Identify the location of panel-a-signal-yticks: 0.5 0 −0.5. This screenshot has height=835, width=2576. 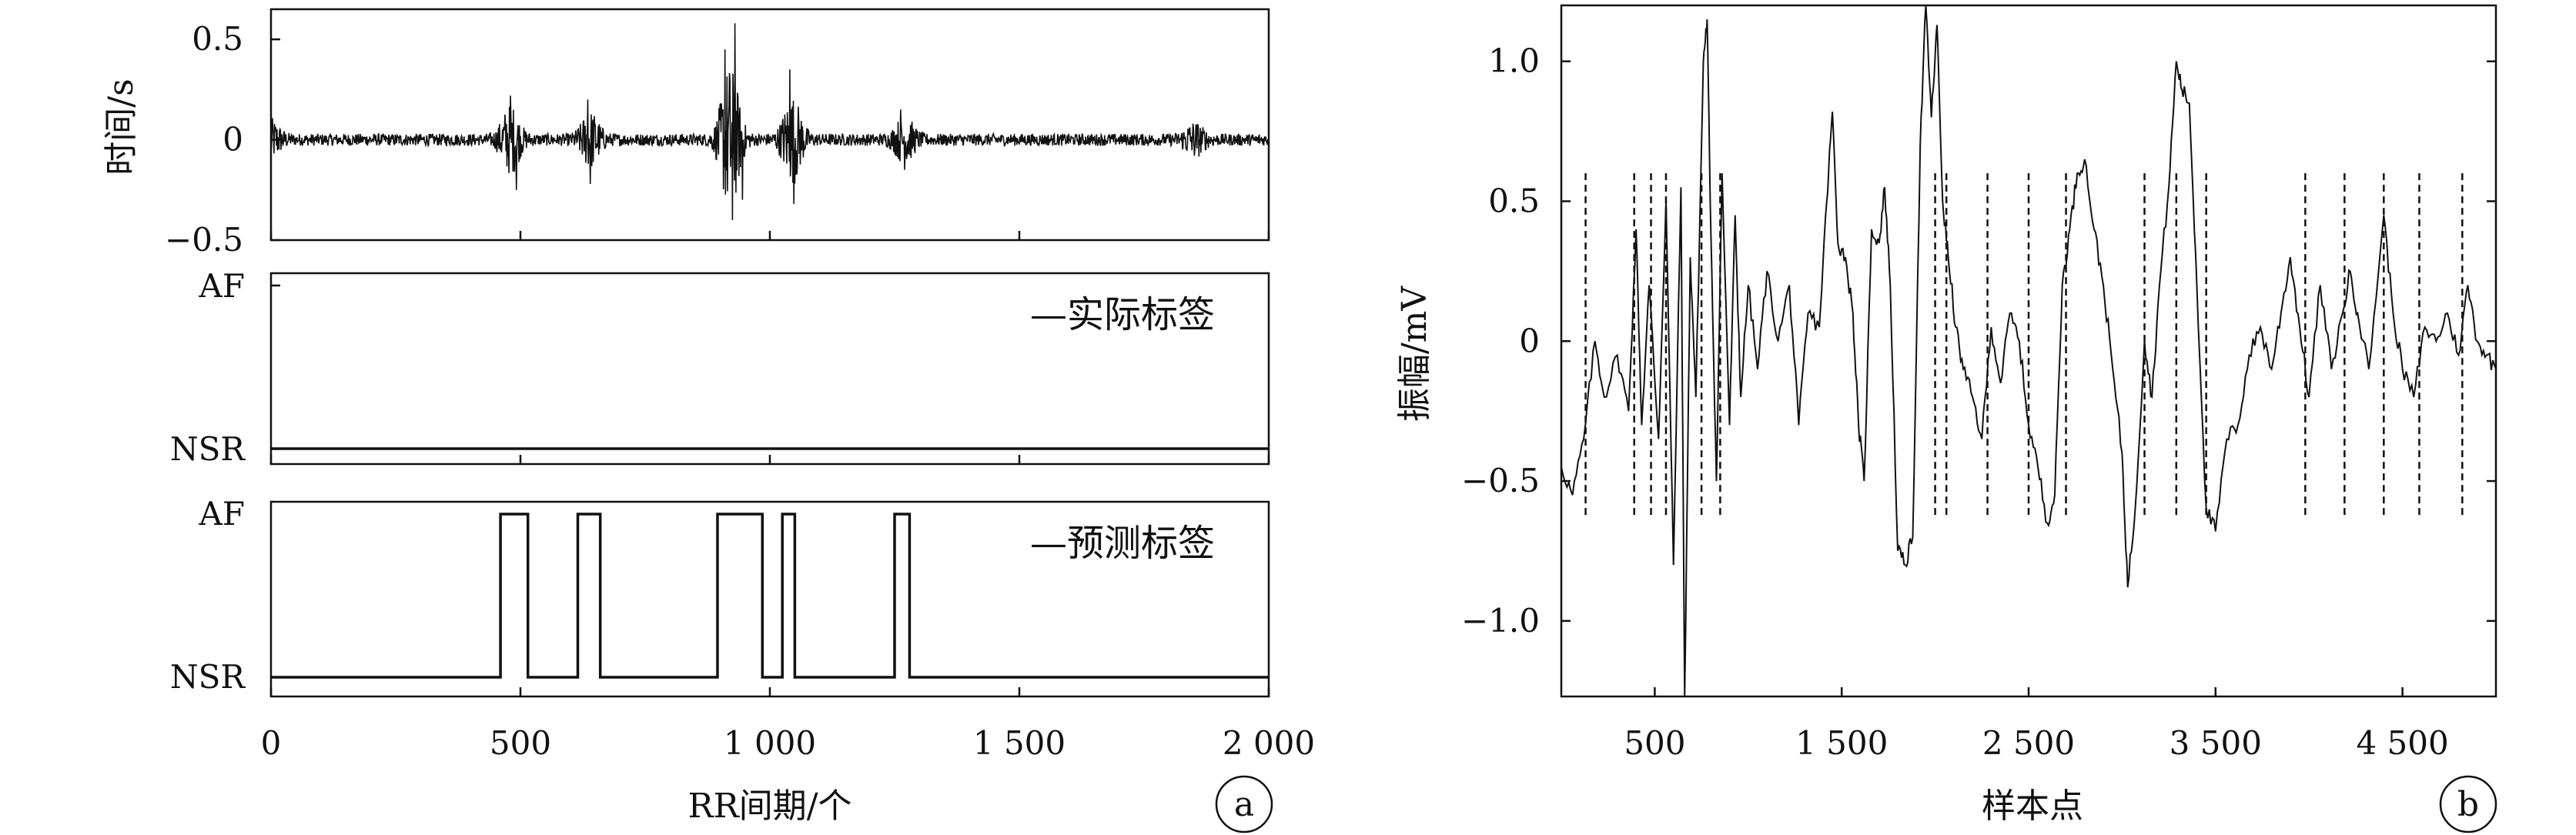
(223, 139).